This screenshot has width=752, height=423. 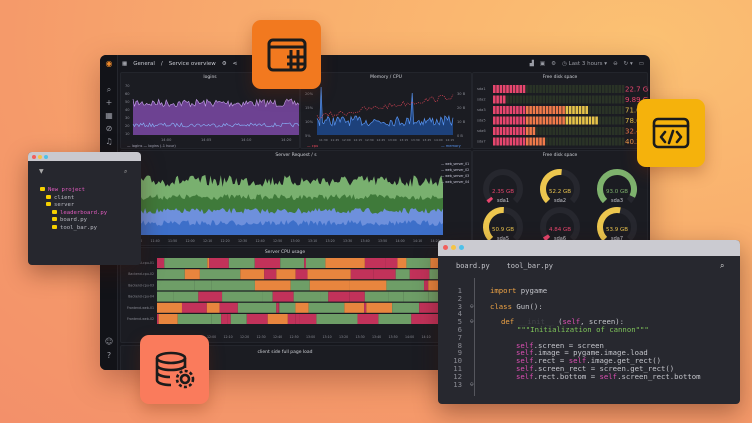 What do you see at coordinates (109, 141) in the screenshot?
I see `alert-bell-icon: ♫` at bounding box center [109, 141].